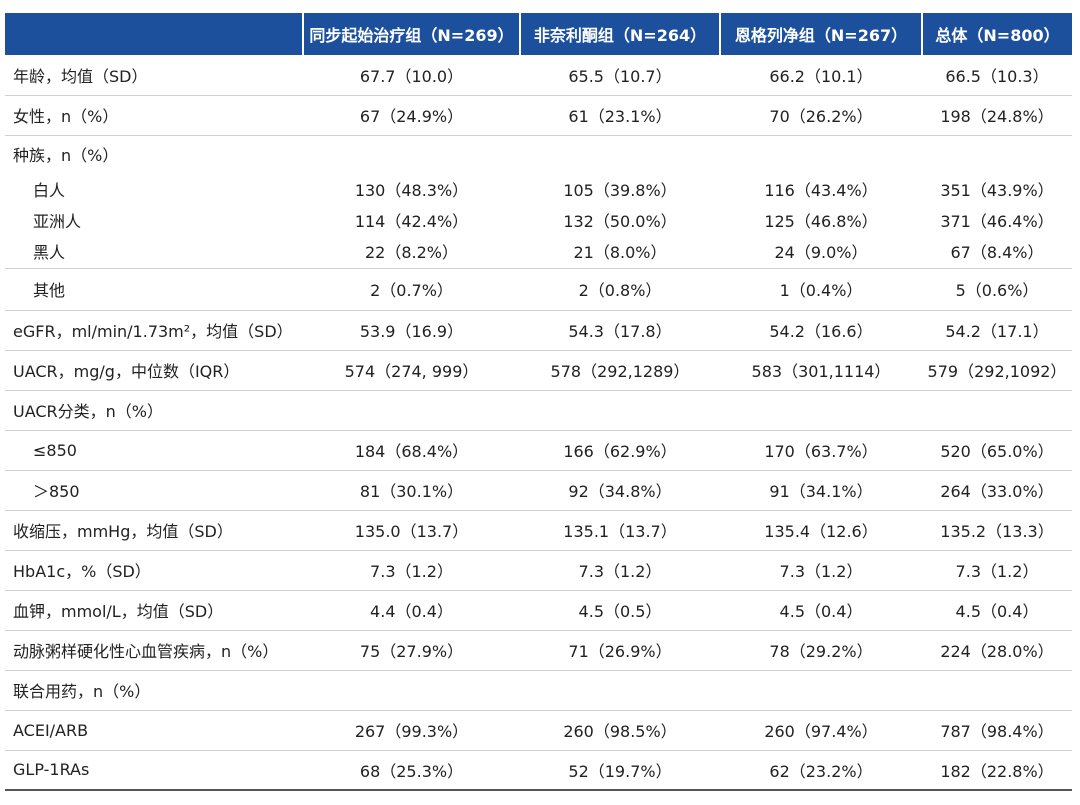  I want to click on table-cell: 75（27.9%）, so click(411, 650).